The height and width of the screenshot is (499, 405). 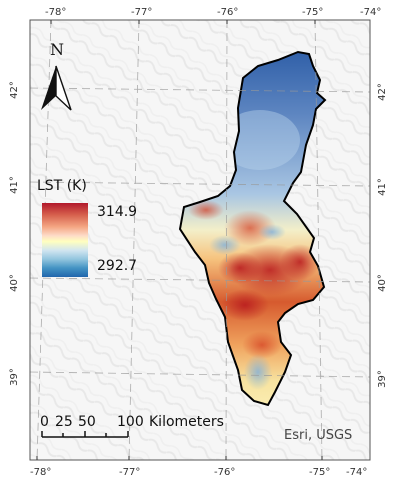 I want to click on scale-label: 100, so click(x=130, y=422).